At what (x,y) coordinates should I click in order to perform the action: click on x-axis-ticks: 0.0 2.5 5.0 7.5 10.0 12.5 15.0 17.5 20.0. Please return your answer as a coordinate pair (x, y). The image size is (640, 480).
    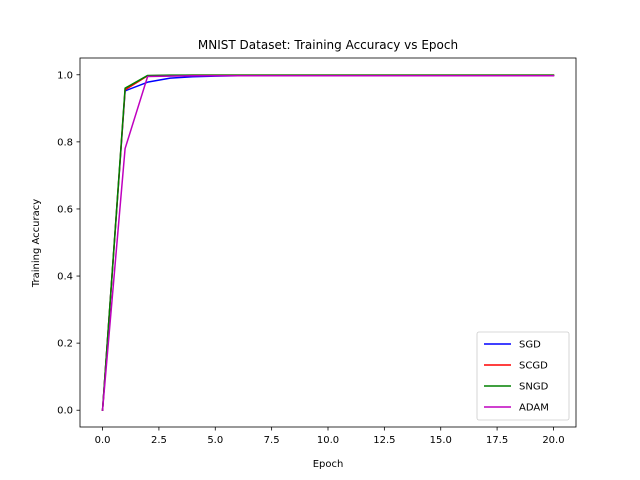
    Looking at the image, I should click on (330, 436).